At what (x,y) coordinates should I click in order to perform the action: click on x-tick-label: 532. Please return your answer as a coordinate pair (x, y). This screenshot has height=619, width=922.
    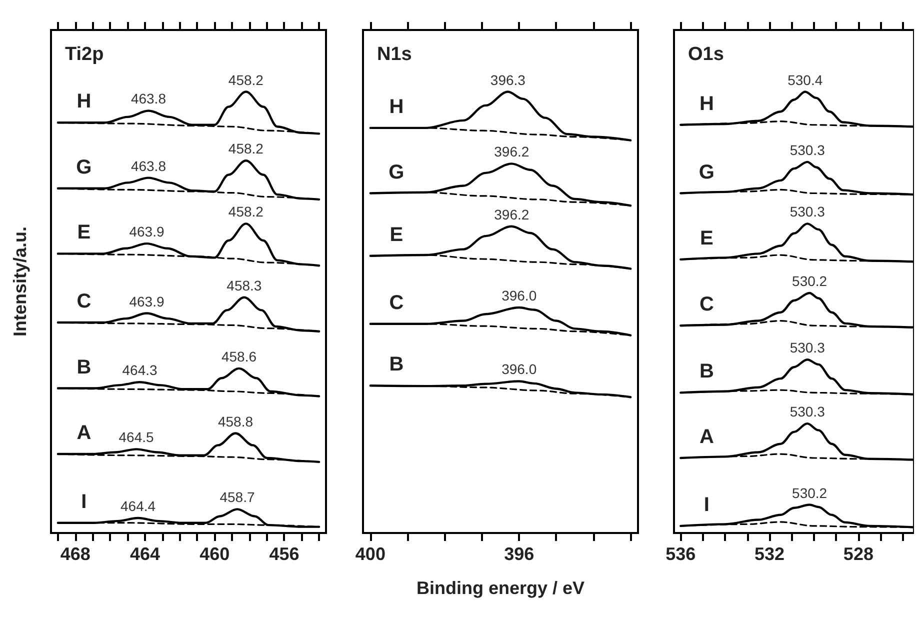
    Looking at the image, I should click on (769, 554).